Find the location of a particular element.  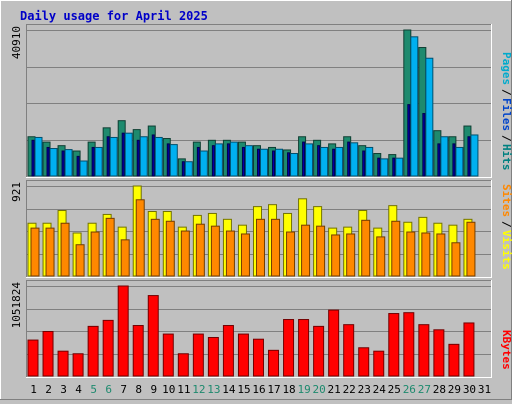

x-tick-label: 7 is located at coordinates (123, 389).